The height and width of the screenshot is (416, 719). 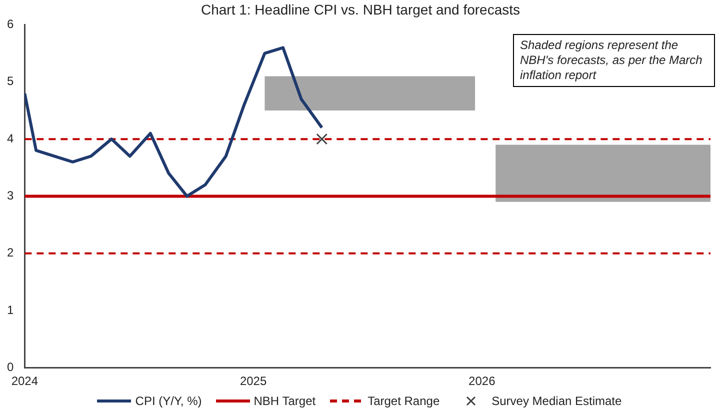 I want to click on y-tick-label: 2, so click(x=10, y=253).